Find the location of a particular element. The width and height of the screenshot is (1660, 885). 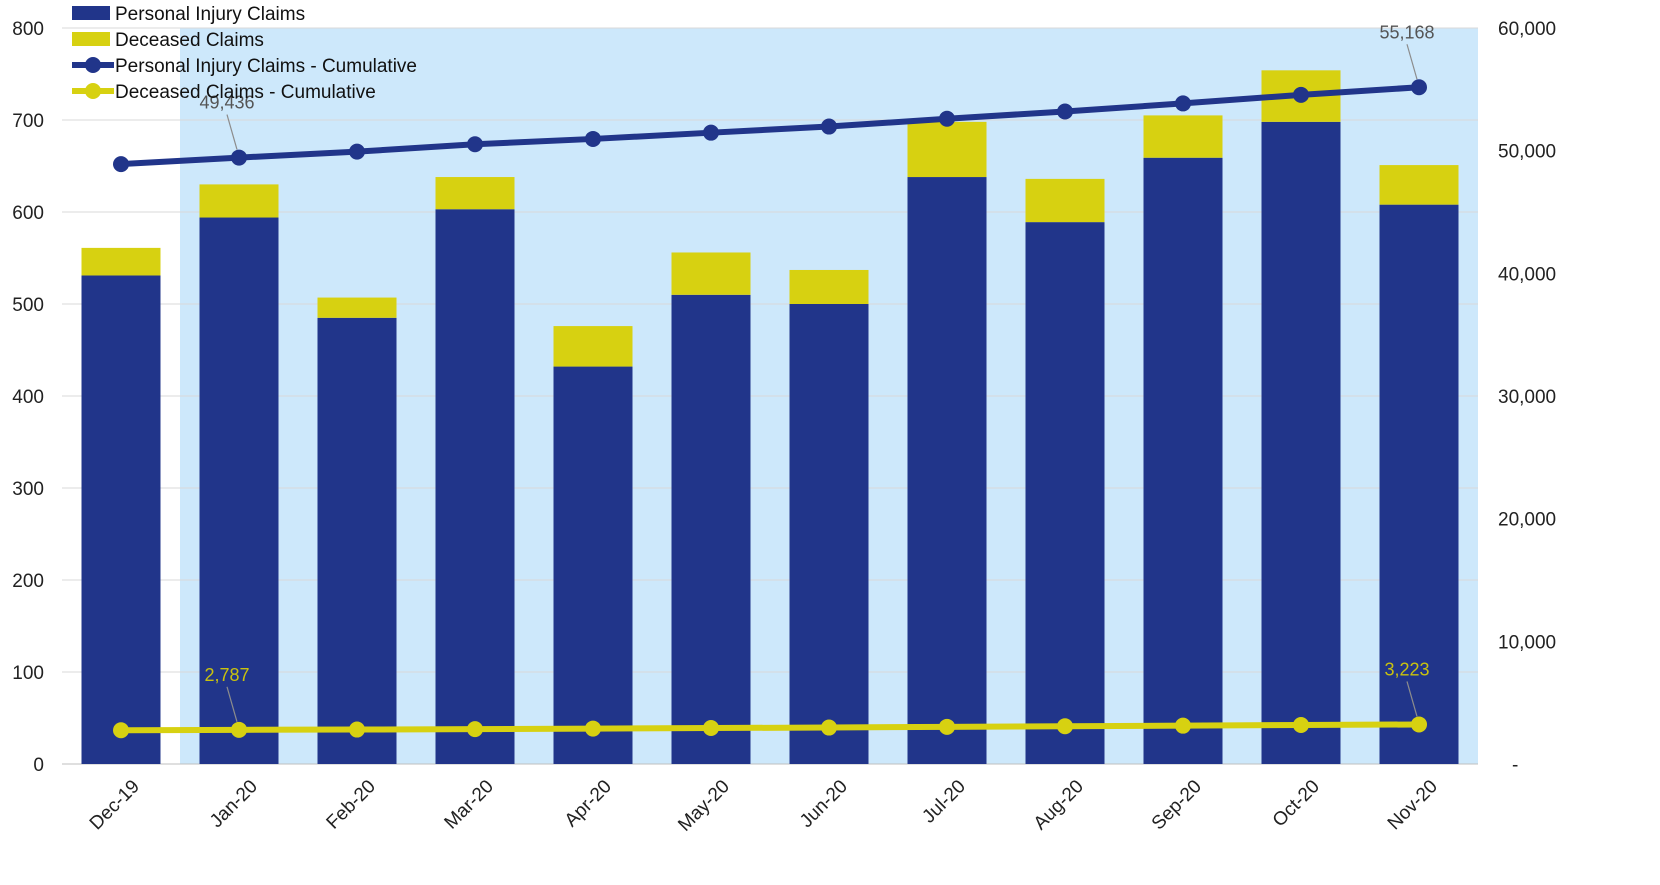

legend-entry: Deceased Claims is located at coordinates (189, 40).